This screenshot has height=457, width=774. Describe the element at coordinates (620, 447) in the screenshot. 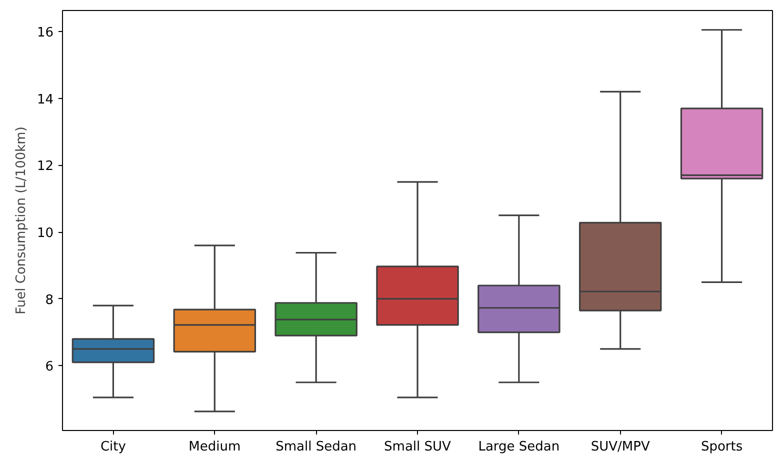

I see `x-tick-label: SUV/MPV` at that location.